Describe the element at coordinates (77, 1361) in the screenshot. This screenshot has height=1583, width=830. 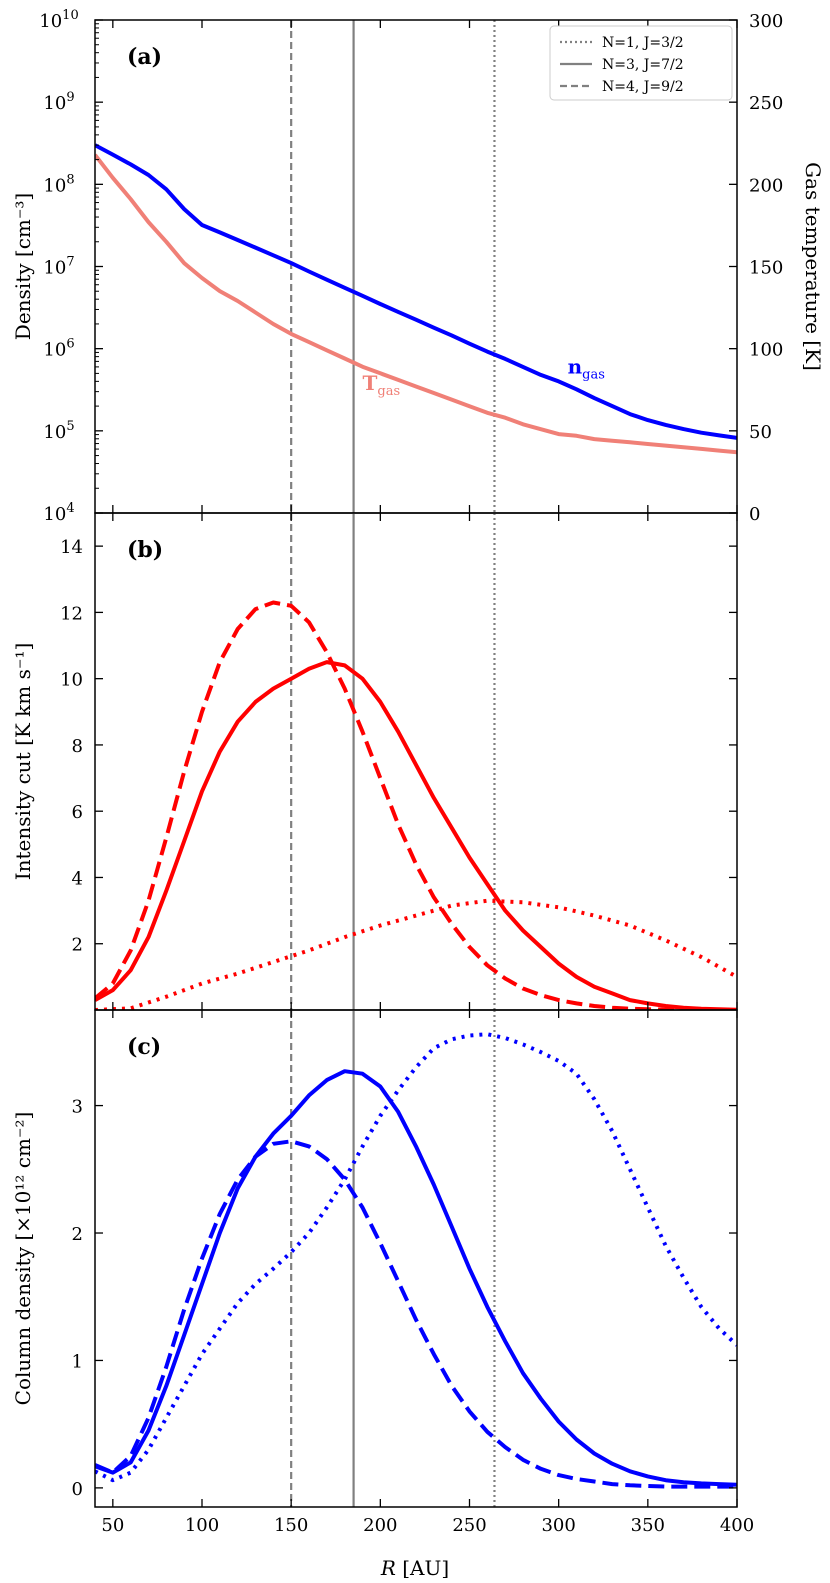
I see `y-tick-label: 1` at that location.